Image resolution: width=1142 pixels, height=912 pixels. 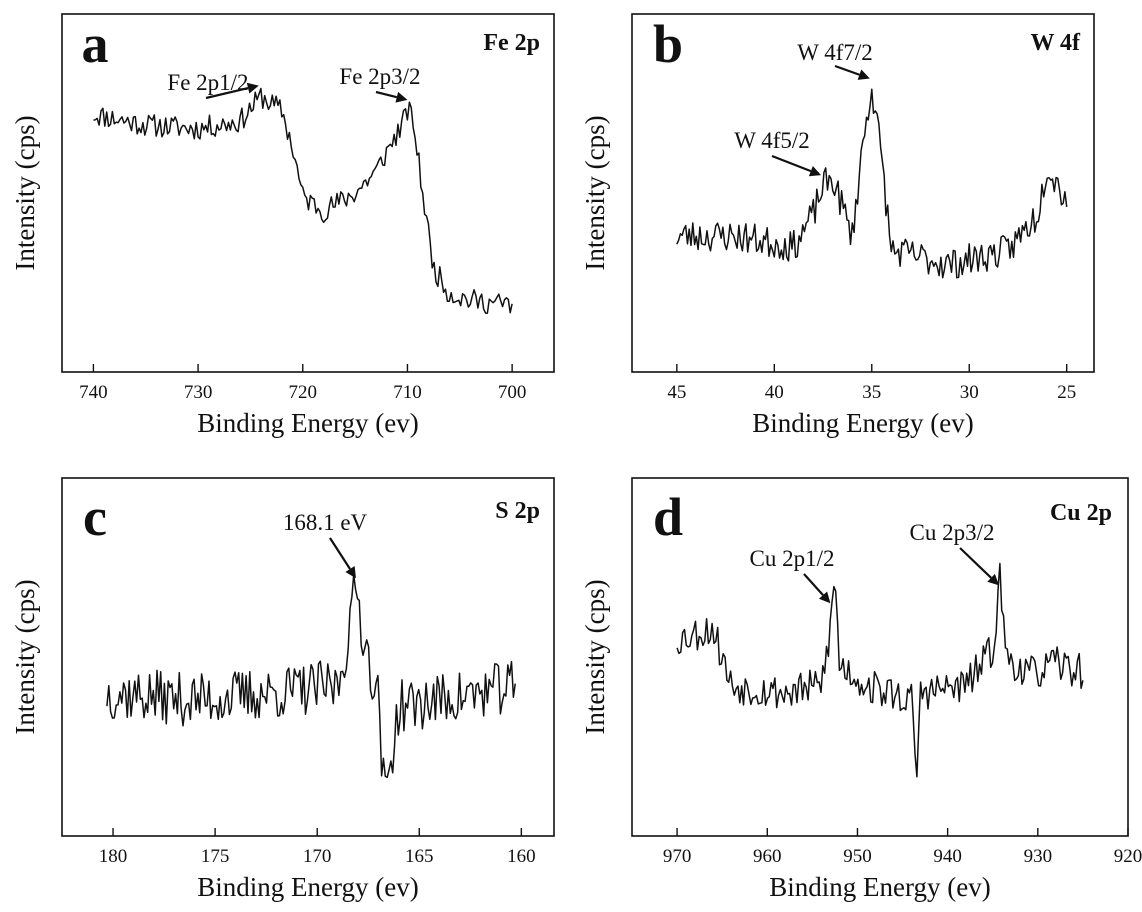 What do you see at coordinates (1038, 856) in the screenshot?
I see `x-tick-label: 930` at bounding box center [1038, 856].